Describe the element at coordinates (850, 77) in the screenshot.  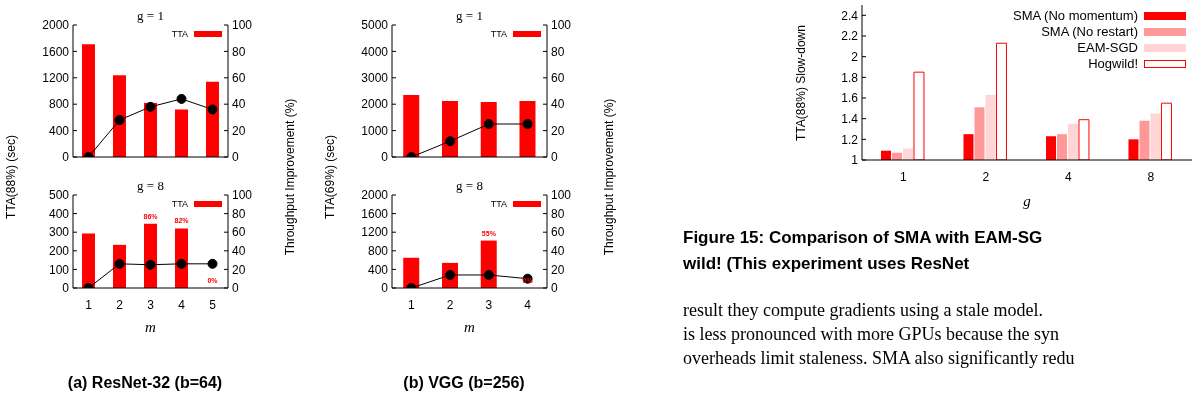
I see `y-tick-label: 1.8` at that location.